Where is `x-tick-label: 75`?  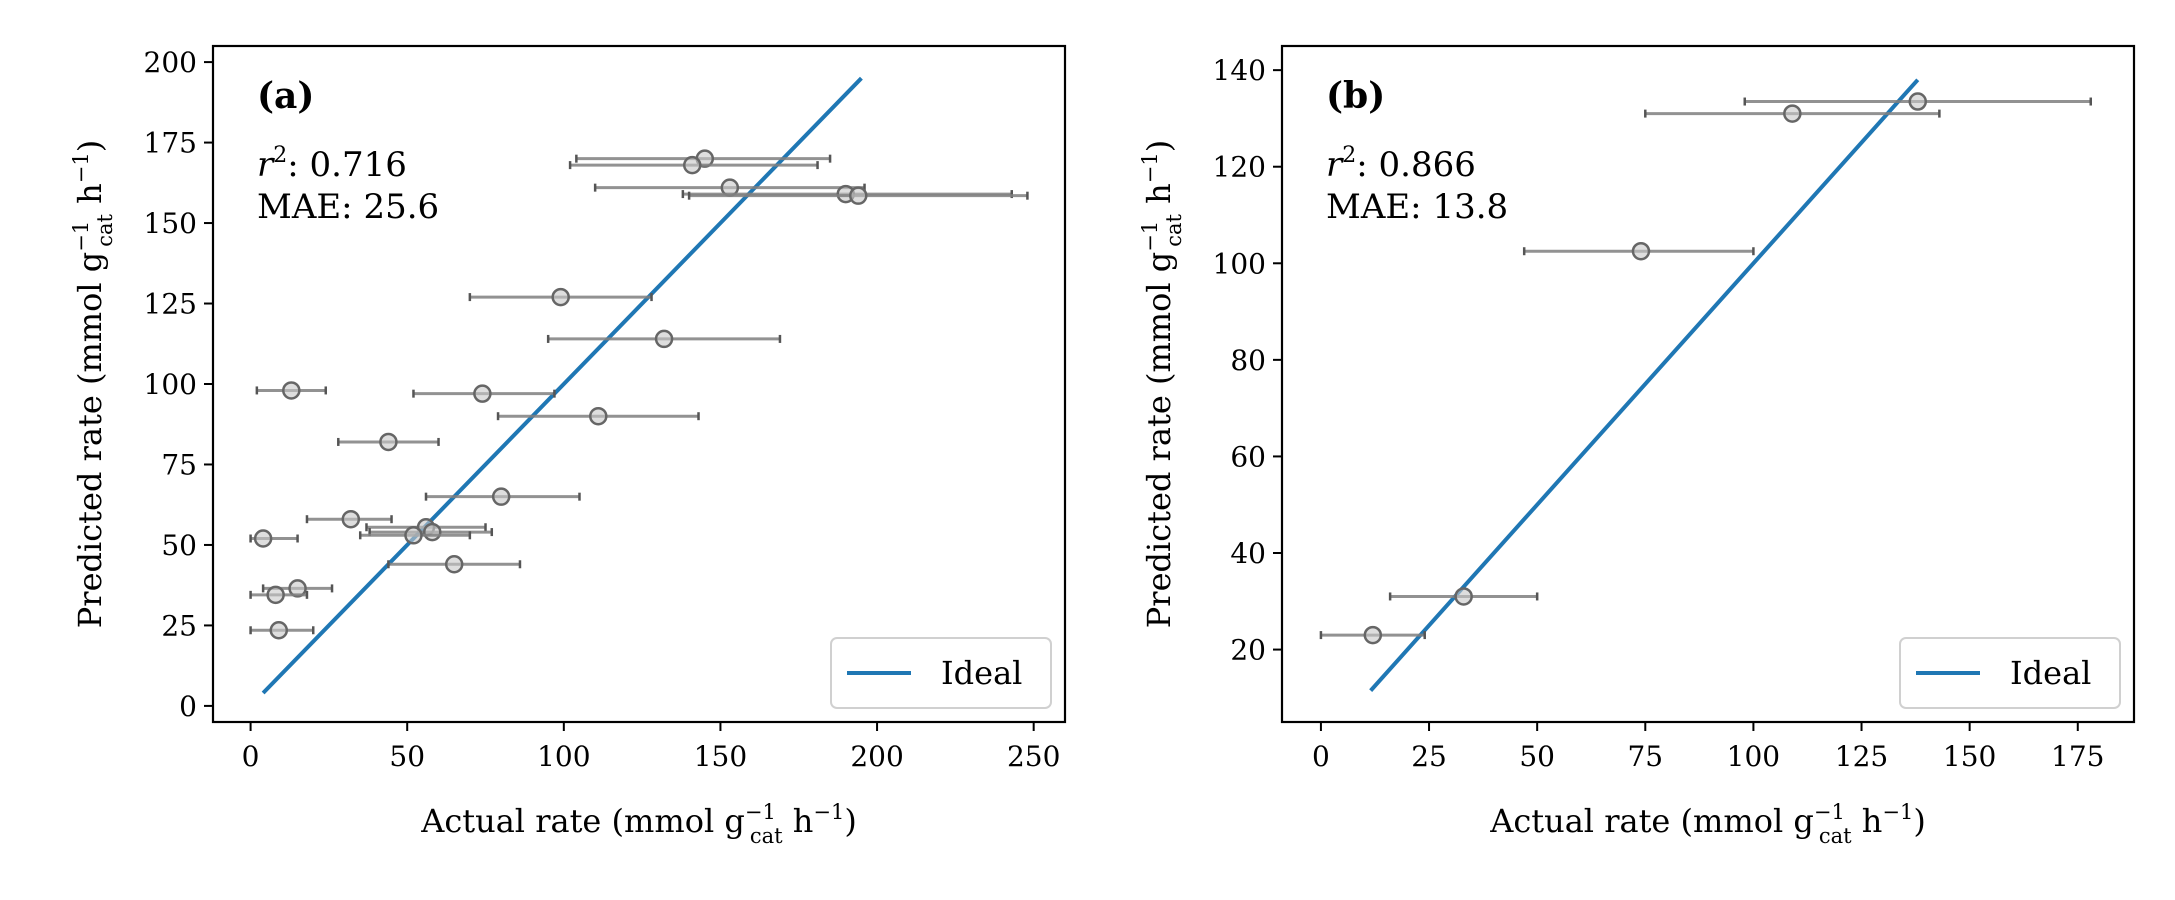
x-tick-label: 75 is located at coordinates (1645, 756).